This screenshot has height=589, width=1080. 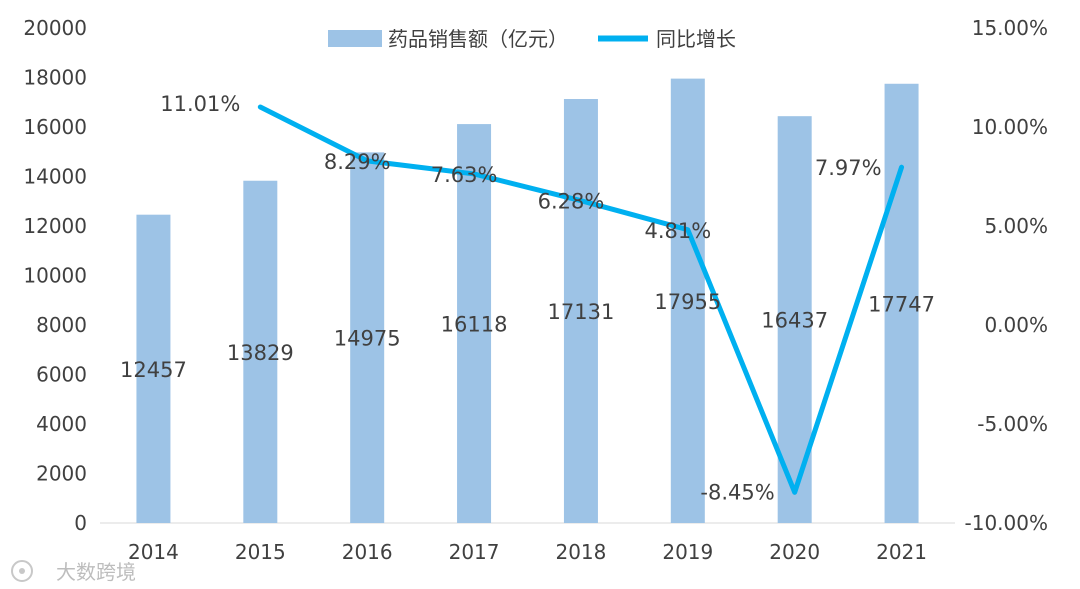 I want to click on bar-value-label: 17955, so click(x=687, y=302).